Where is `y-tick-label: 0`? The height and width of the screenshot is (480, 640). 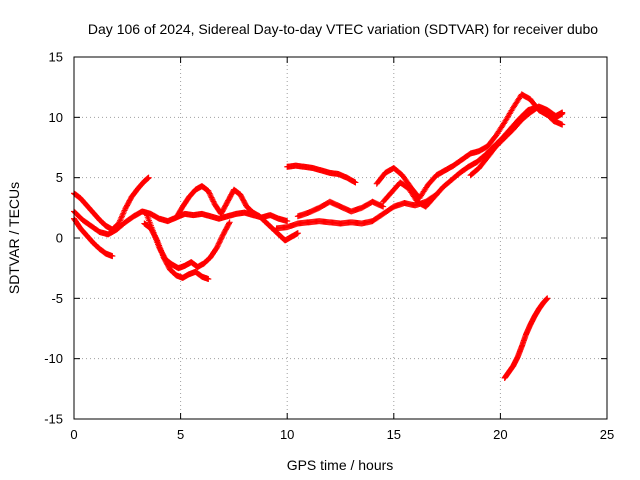 y-tick-label: 0 is located at coordinates (59, 238).